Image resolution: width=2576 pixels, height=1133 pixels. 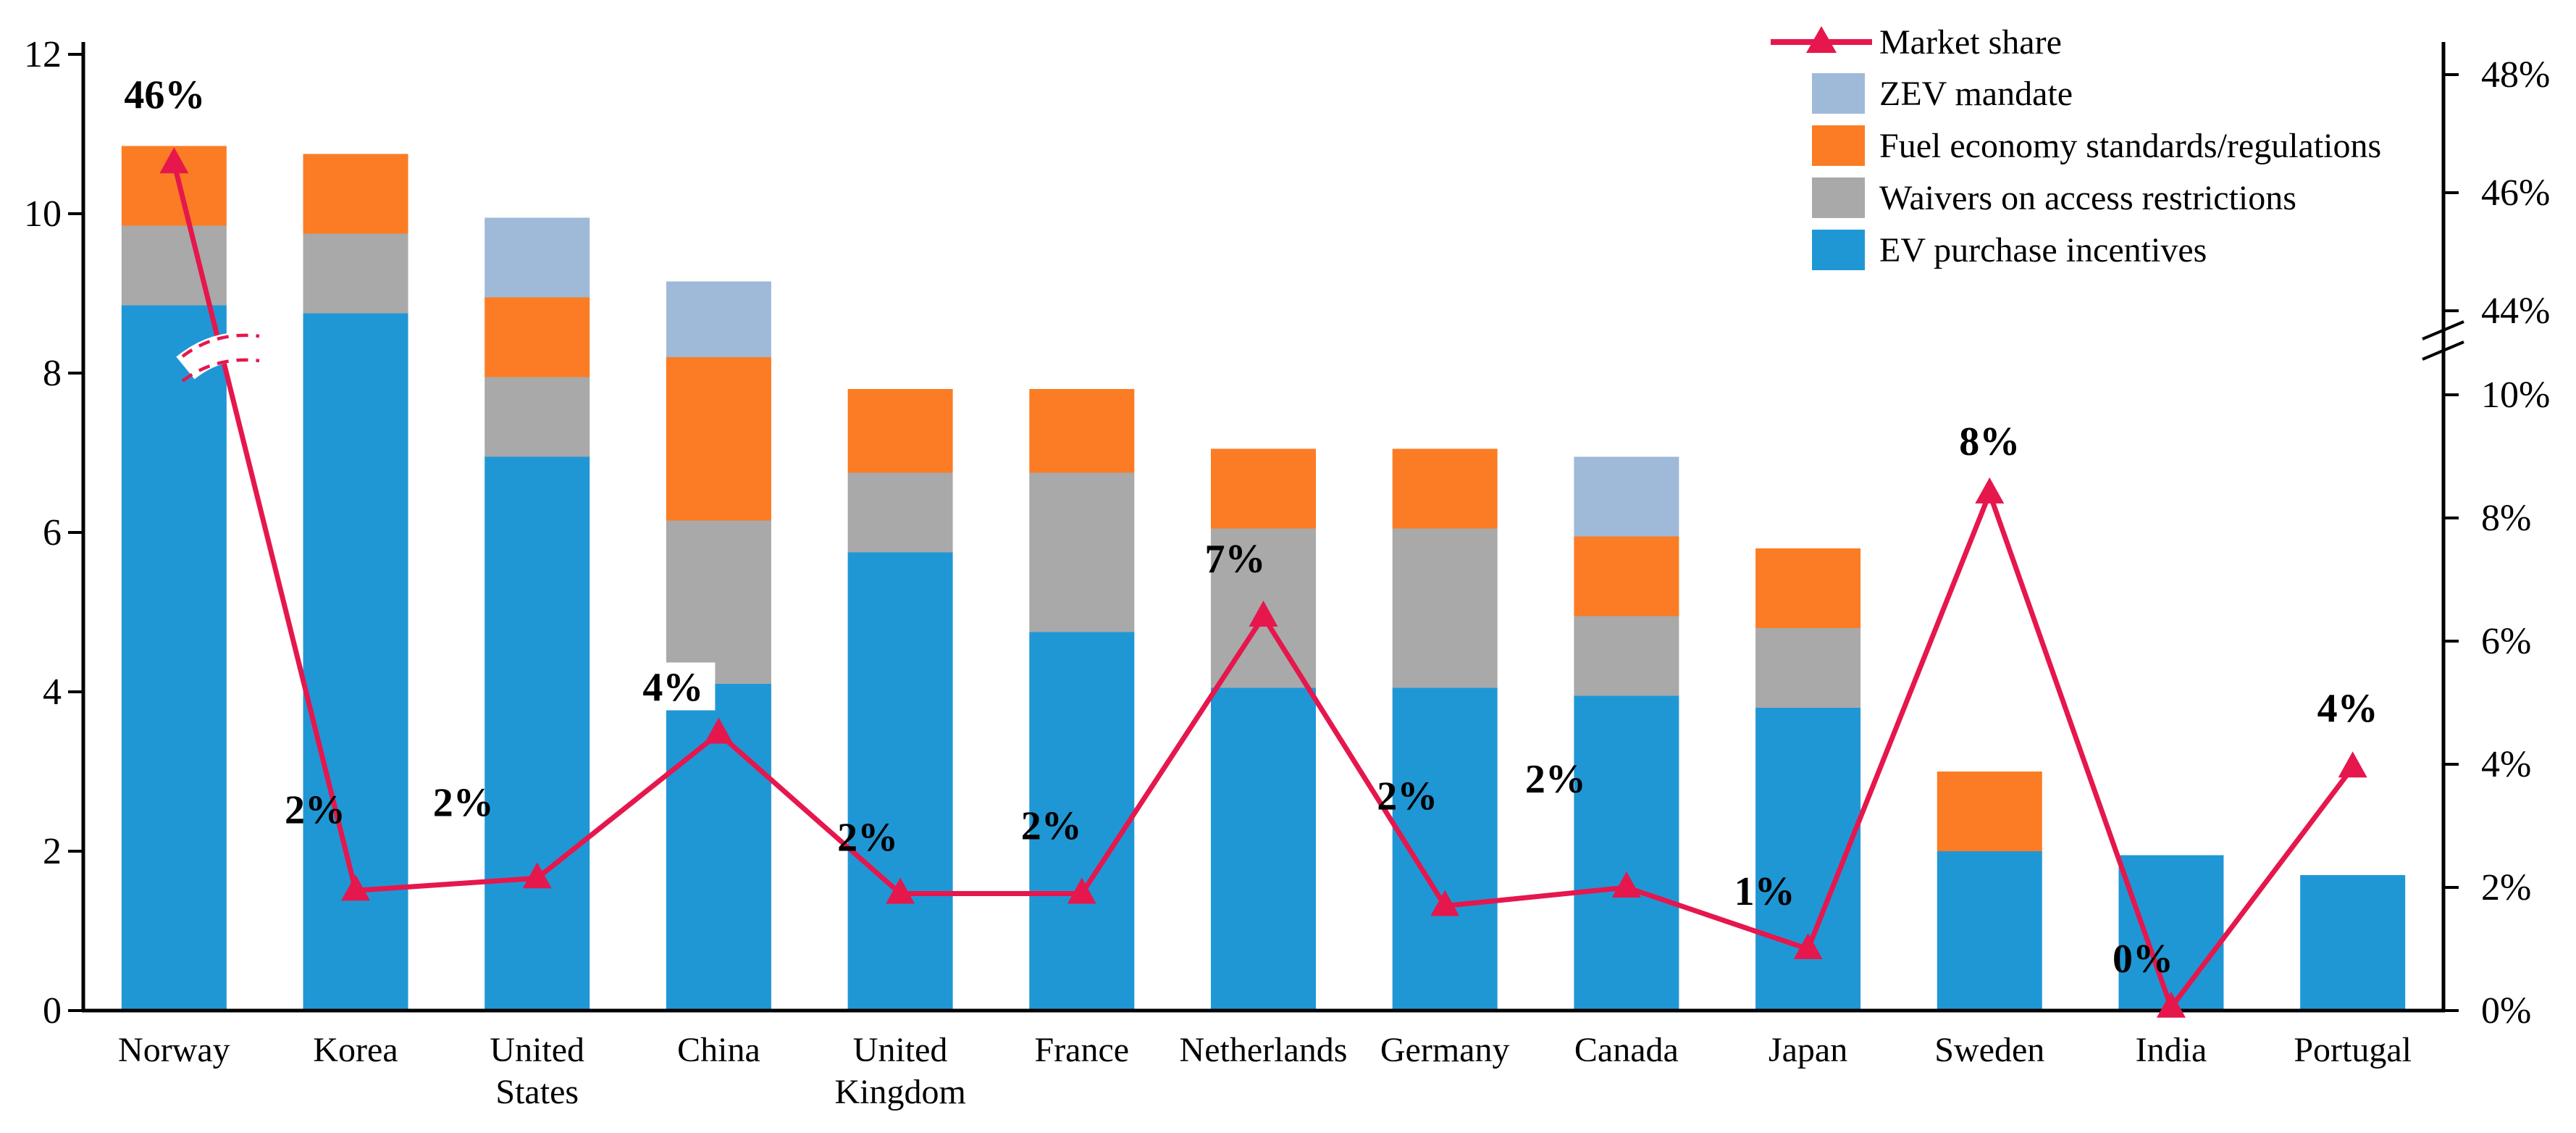 I want to click on right-axis-tick-label: 48%, so click(x=2515, y=75).